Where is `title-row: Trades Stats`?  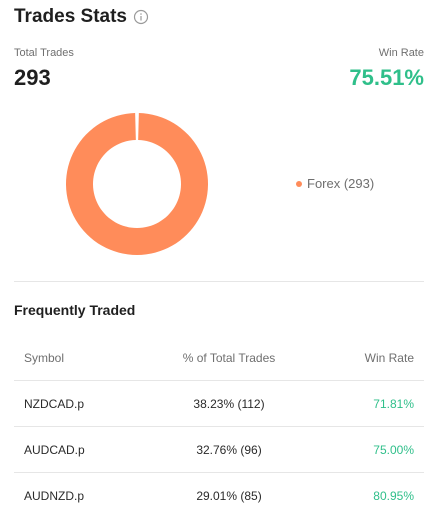
title-row: Trades Stats is located at coordinates (81, 17).